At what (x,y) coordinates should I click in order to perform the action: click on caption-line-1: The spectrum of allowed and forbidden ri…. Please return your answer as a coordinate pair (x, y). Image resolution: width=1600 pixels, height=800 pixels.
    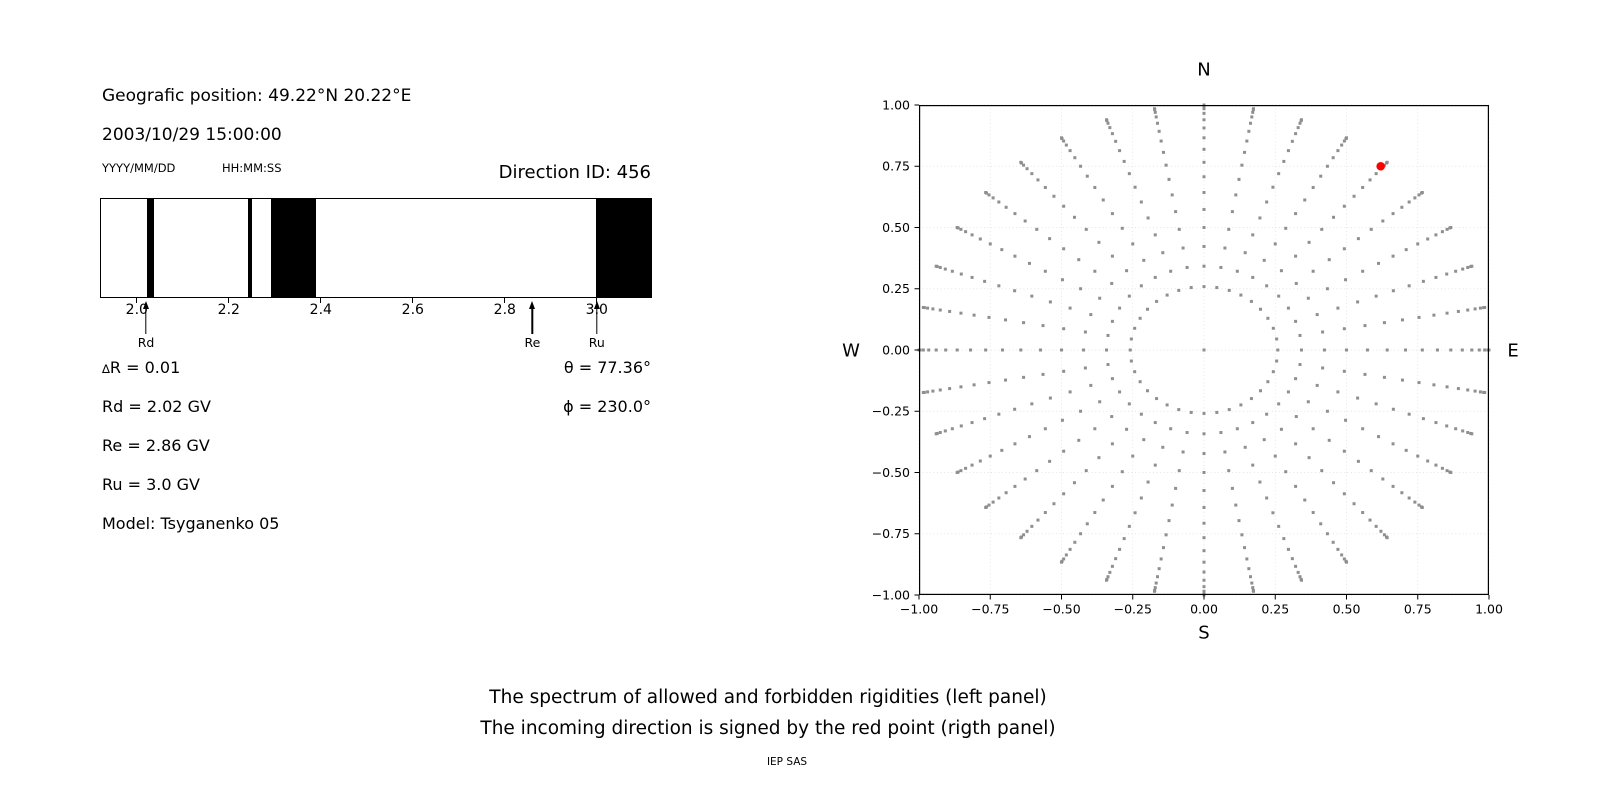
    Looking at the image, I should click on (768, 697).